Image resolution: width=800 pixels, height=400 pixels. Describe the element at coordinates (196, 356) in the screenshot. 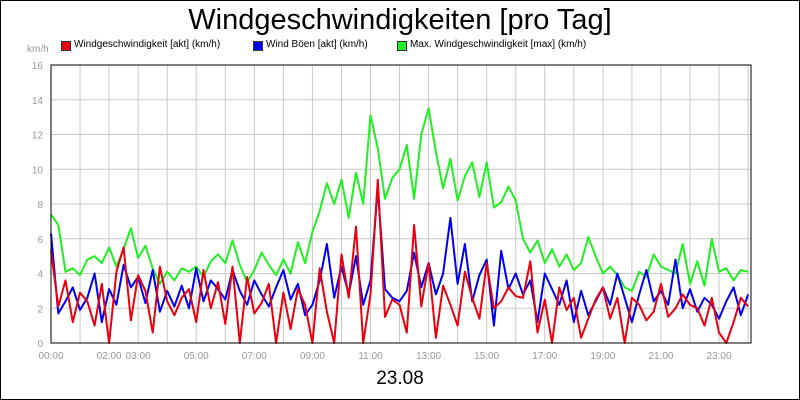

I see `x-tick-label: 05:00` at that location.